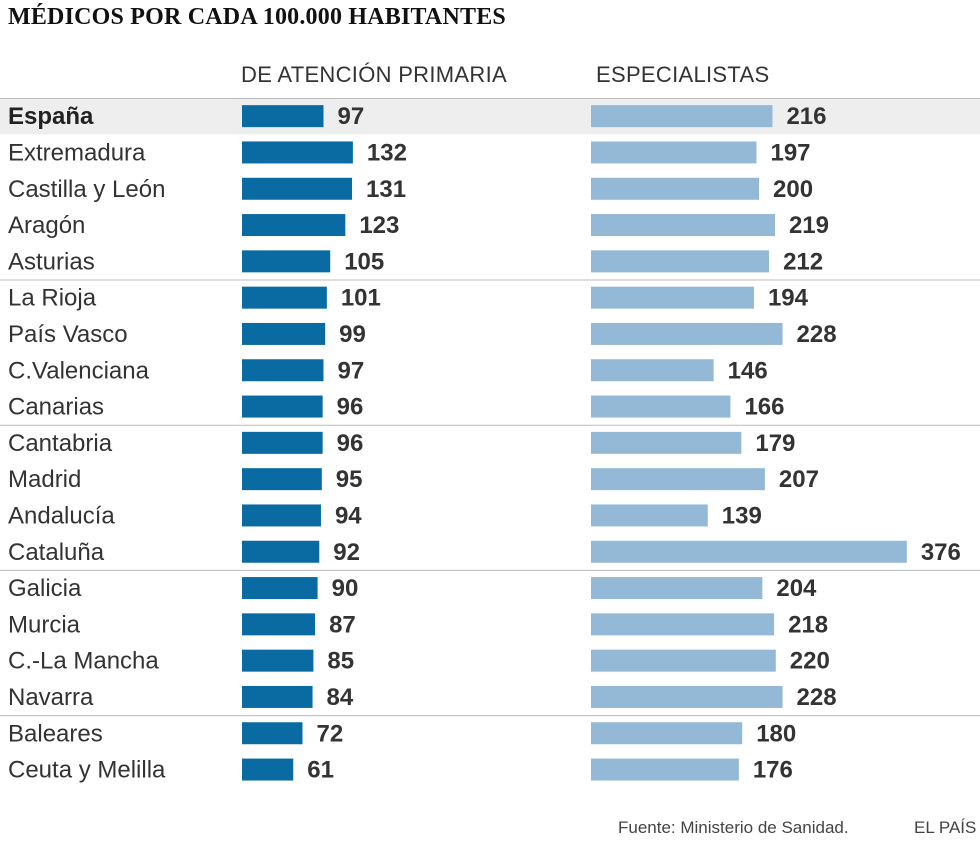 This screenshot has height=858, width=980. What do you see at coordinates (349, 479) in the screenshot?
I see `primary-value-label: 95` at bounding box center [349, 479].